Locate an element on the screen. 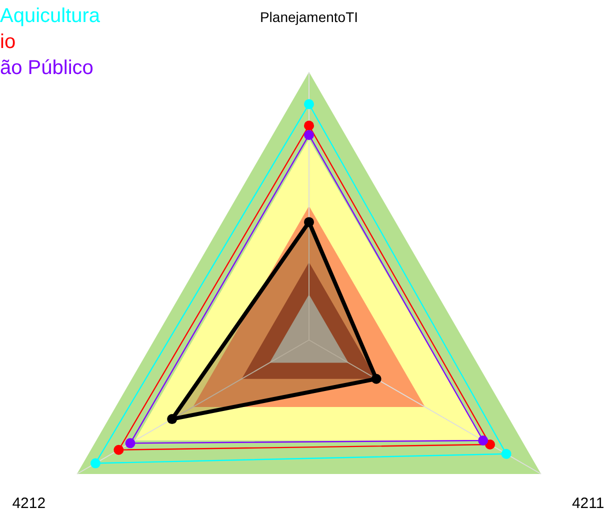 The height and width of the screenshot is (515, 606). spoke-label: PlanejamentoTI is located at coordinates (309, 17).